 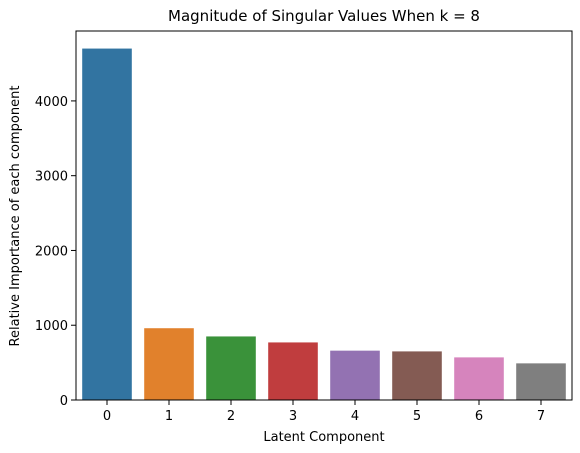 What do you see at coordinates (51, 177) in the screenshot?
I see `y-tick-label-3000: 3000` at bounding box center [51, 177].